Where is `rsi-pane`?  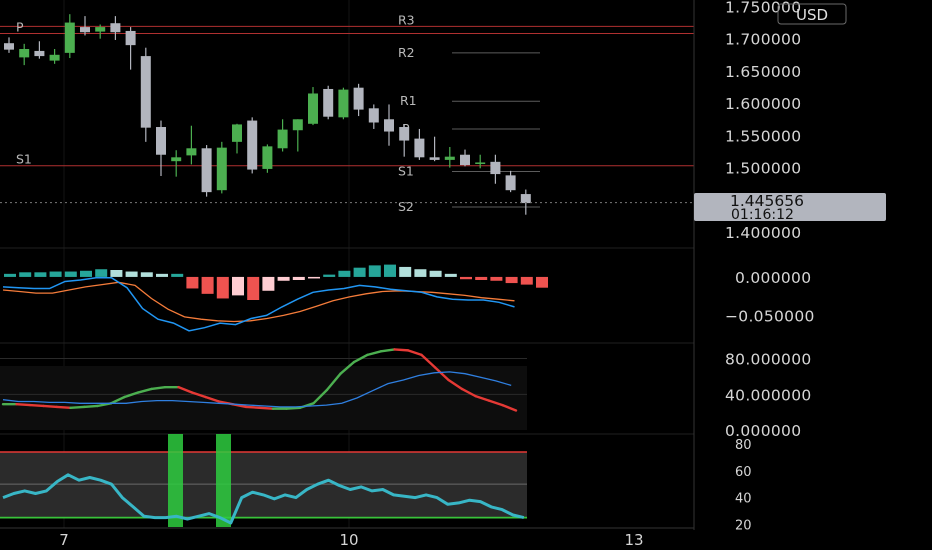
rsi-pane is located at coordinates (263, 480).